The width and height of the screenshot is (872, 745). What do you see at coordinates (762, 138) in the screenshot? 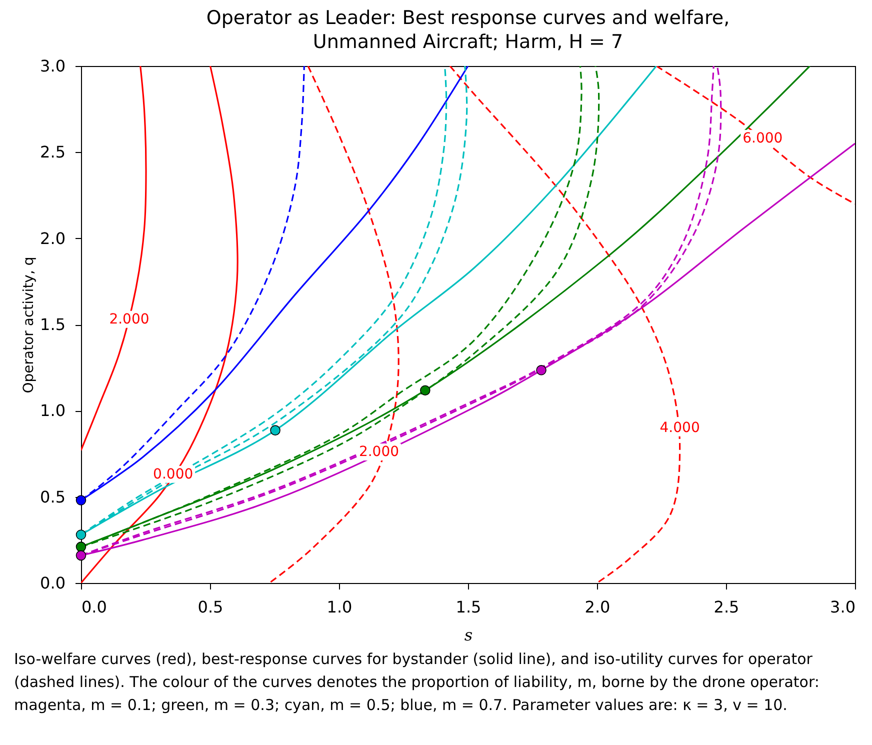
I see `annotation: 6.000` at bounding box center [762, 138].